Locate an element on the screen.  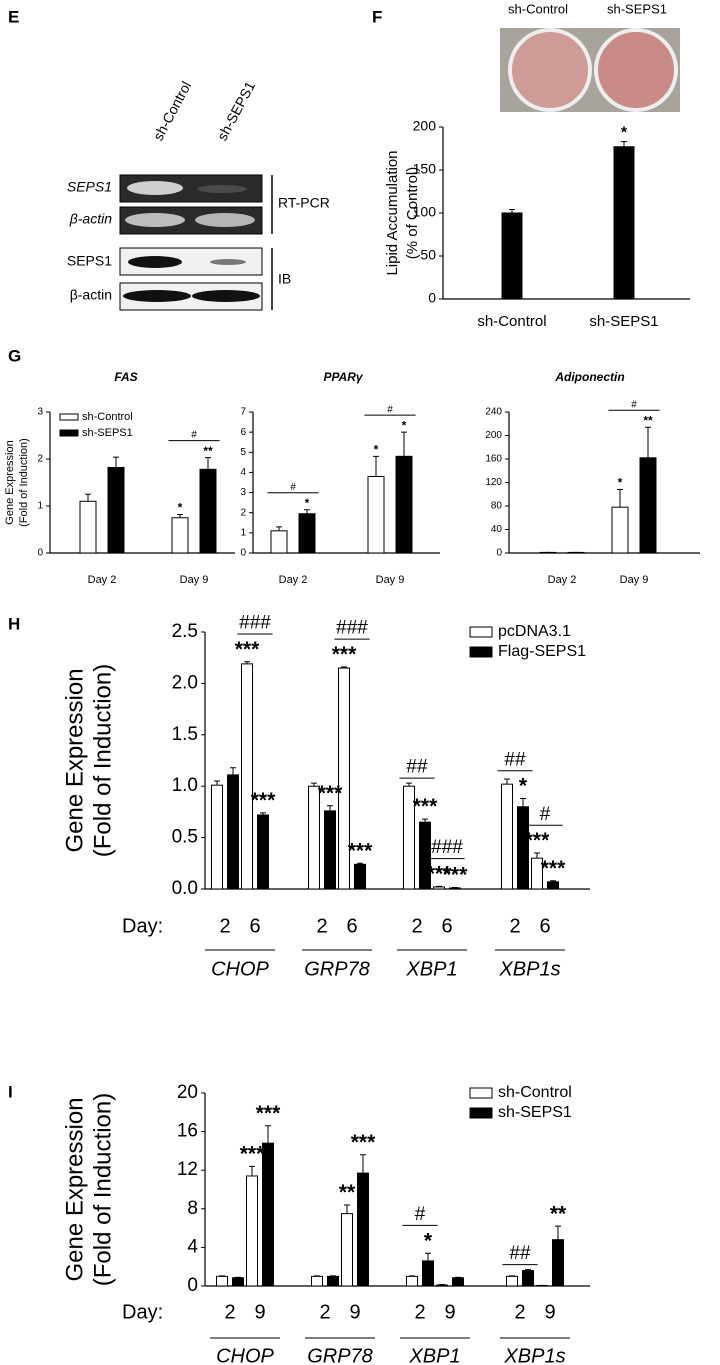
y-tick-label: 200 is located at coordinates (425, 126).